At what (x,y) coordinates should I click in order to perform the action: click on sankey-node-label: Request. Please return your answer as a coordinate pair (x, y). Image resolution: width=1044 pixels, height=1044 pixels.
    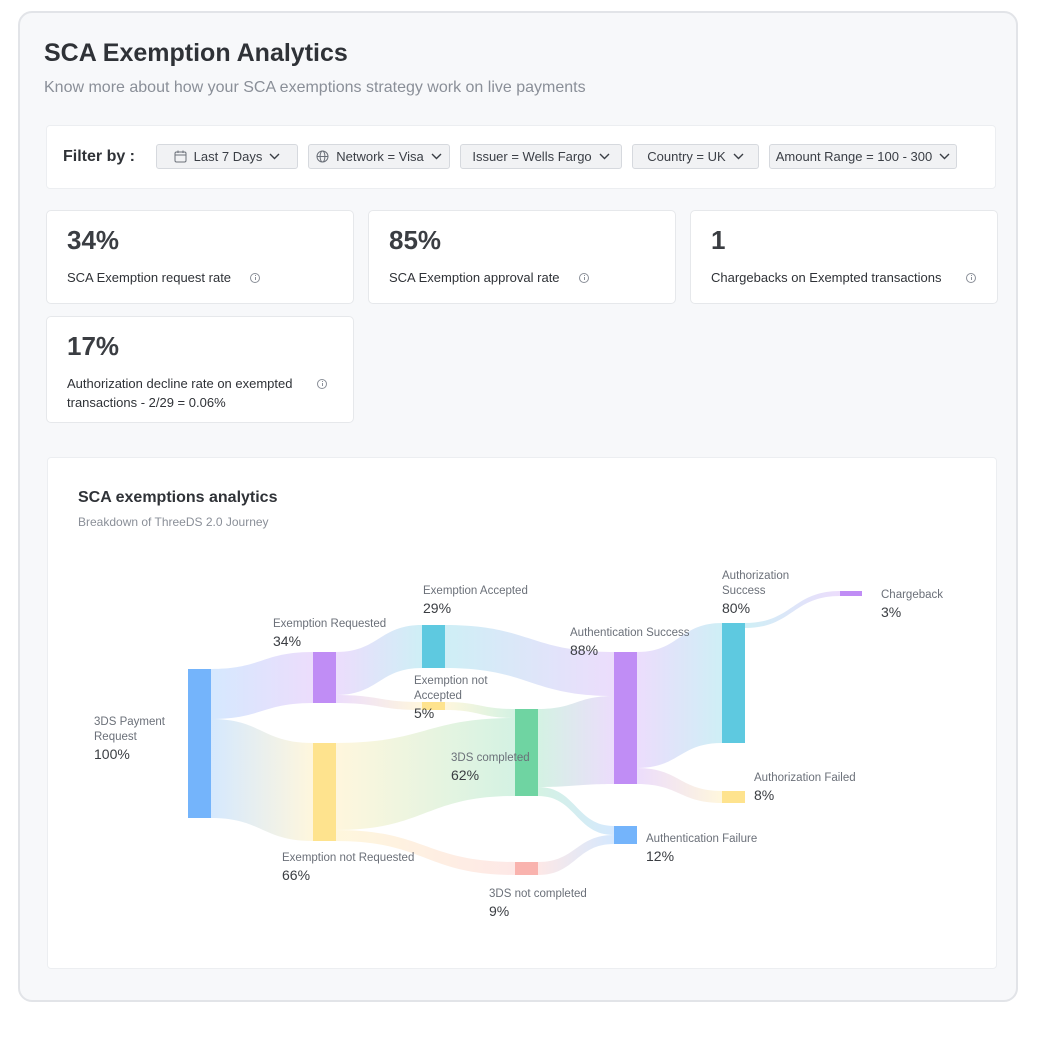
    Looking at the image, I should click on (116, 737).